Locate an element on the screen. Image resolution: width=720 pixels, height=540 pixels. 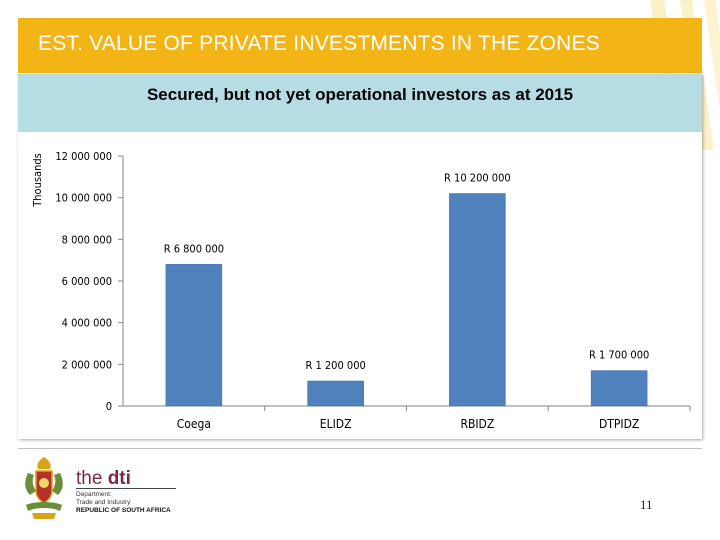
y-tick-label: 4 000 000 is located at coordinates (87, 323).